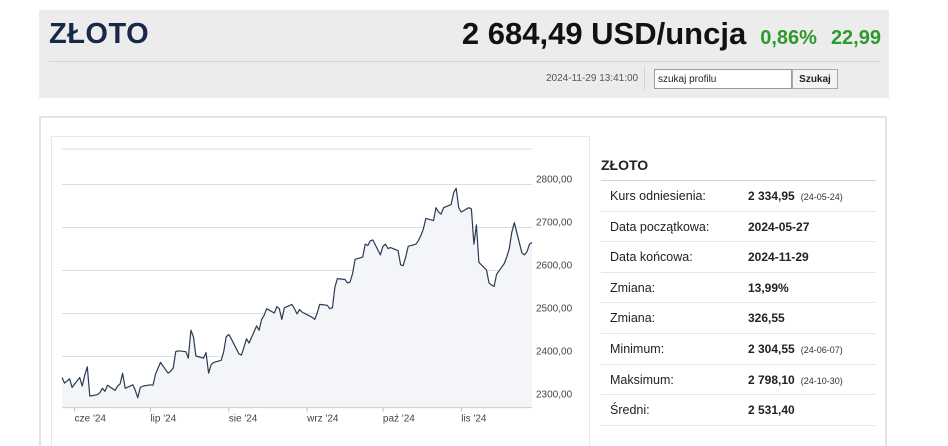 This screenshot has height=446, width=948. What do you see at coordinates (554, 223) in the screenshot?
I see `y-tick-label: 2700,00` at bounding box center [554, 223].